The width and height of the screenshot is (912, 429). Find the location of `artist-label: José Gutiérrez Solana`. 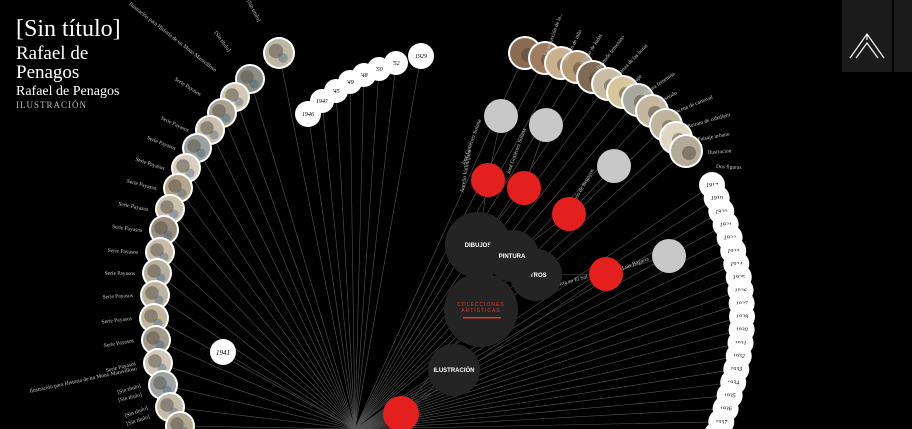

artist-label: José Gutiérrez Solana is located at coordinates (472, 142).